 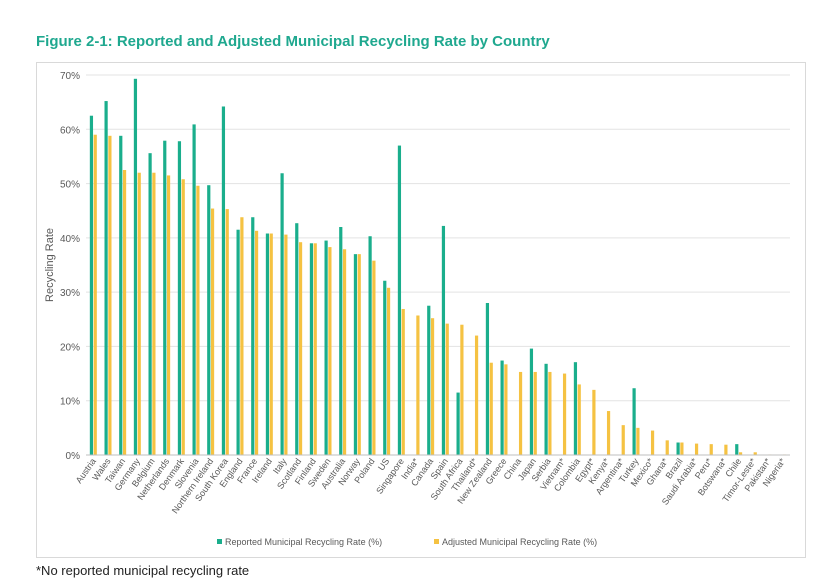 What do you see at coordinates (436, 541) in the screenshot?
I see `legend-swatch-adjusted` at bounding box center [436, 541].